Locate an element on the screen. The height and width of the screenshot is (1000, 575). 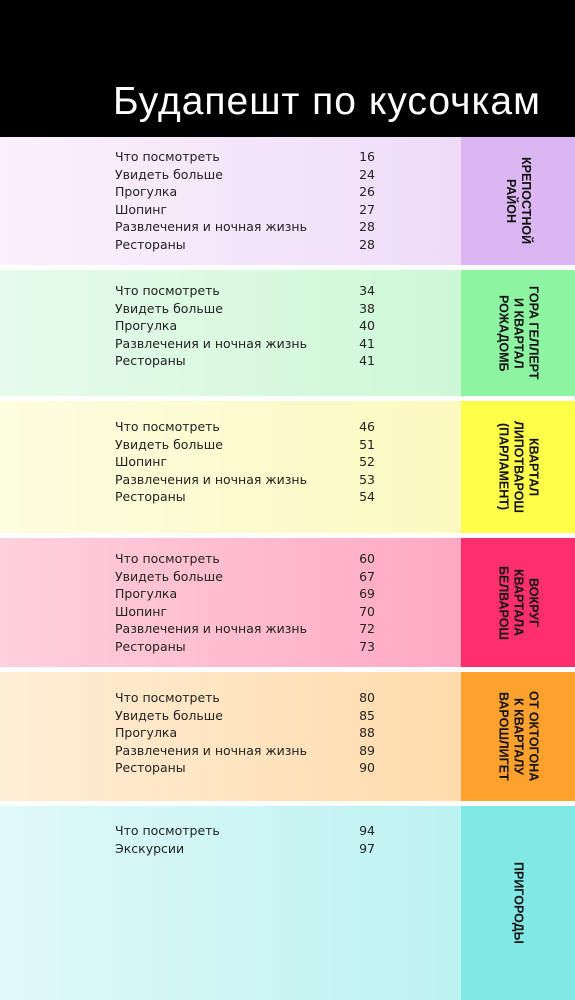
entry: Развлечения и ночная жизнь 41 is located at coordinates (245, 344).